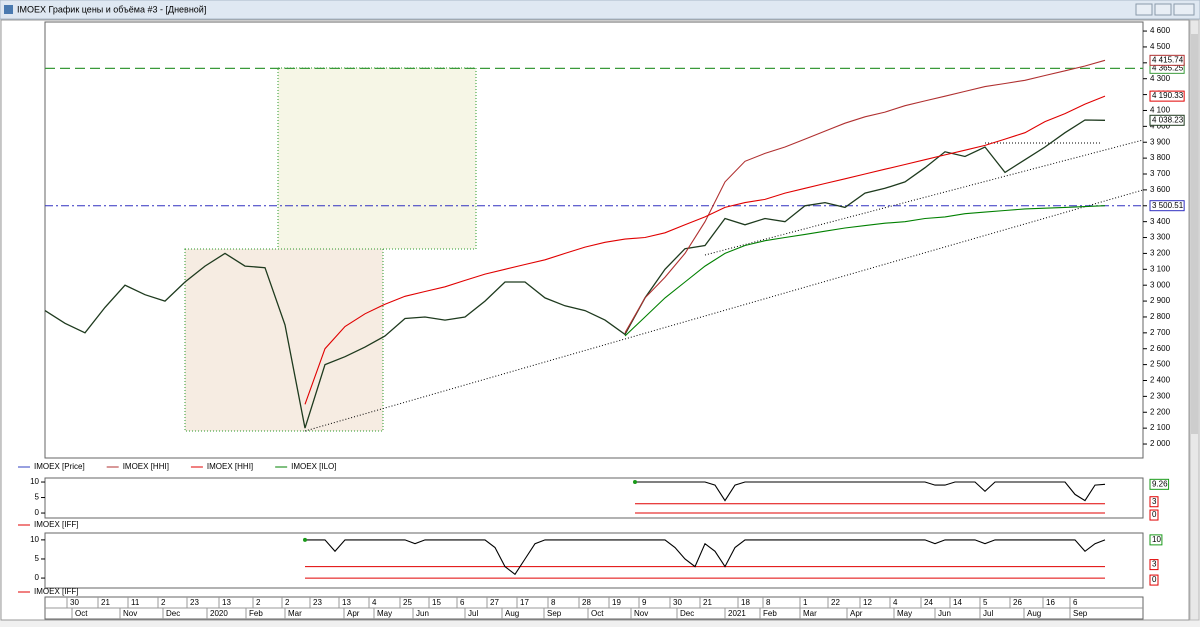 This screenshot has height=627, width=1200. Describe the element at coordinates (1160, 443) in the screenshot. I see `y-tick-label: 2 000` at that location.